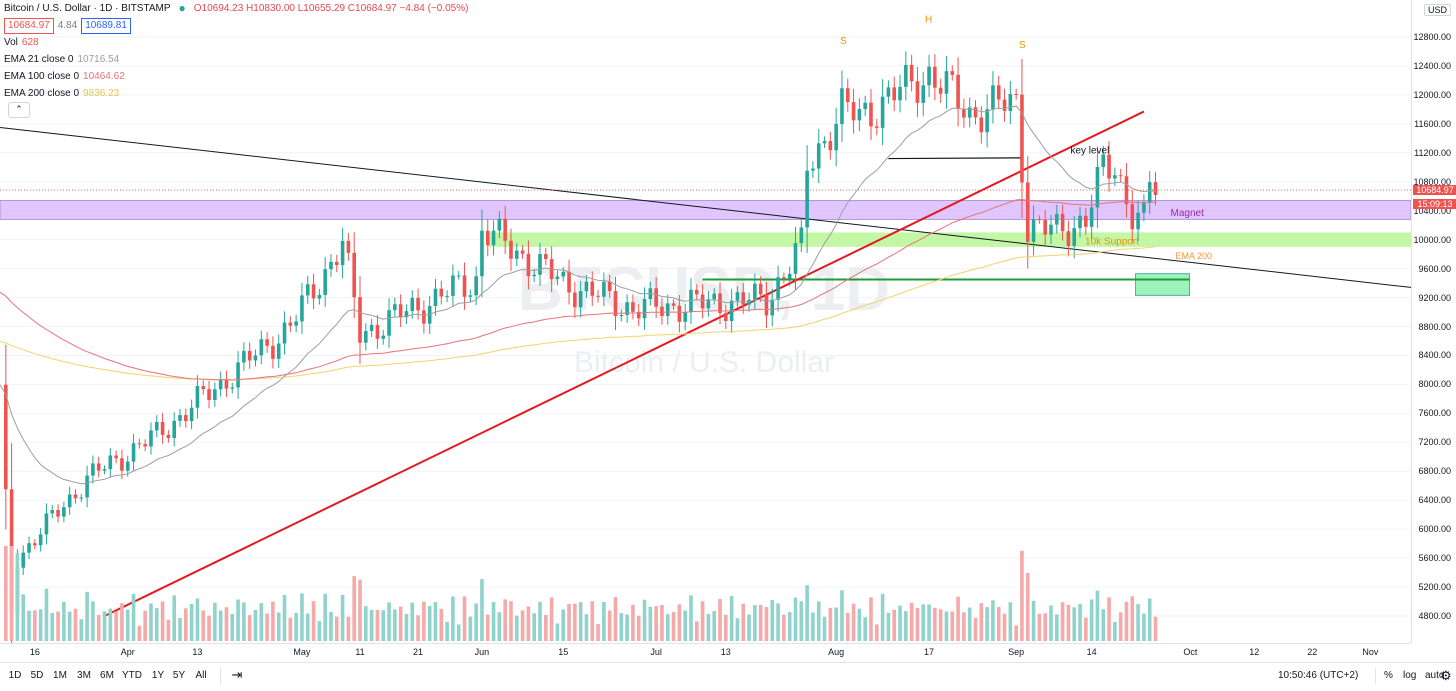 Image resolution: width=1456 pixels, height=691 pixels. What do you see at coordinates (87, 8) in the screenshot?
I see `symbol-title: Bitcoin / U.S. Dollar · 1D · BITSTAMP` at bounding box center [87, 8].